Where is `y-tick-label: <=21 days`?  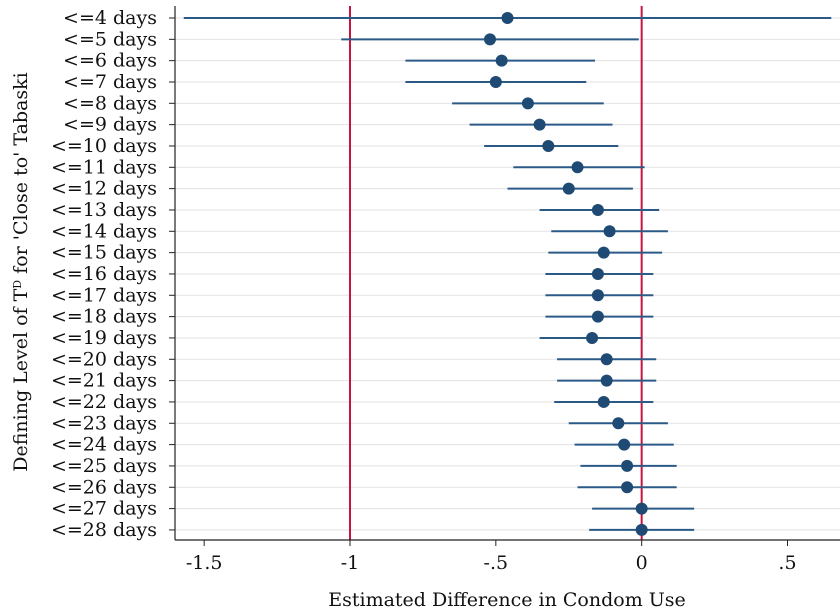
y-tick-label: <=21 days is located at coordinates (104, 381).